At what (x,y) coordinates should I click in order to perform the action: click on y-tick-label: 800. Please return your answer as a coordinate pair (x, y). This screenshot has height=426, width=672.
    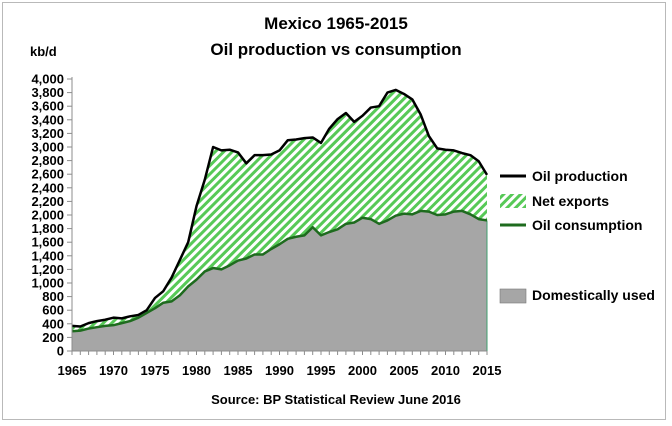
    Looking at the image, I should click on (53, 296).